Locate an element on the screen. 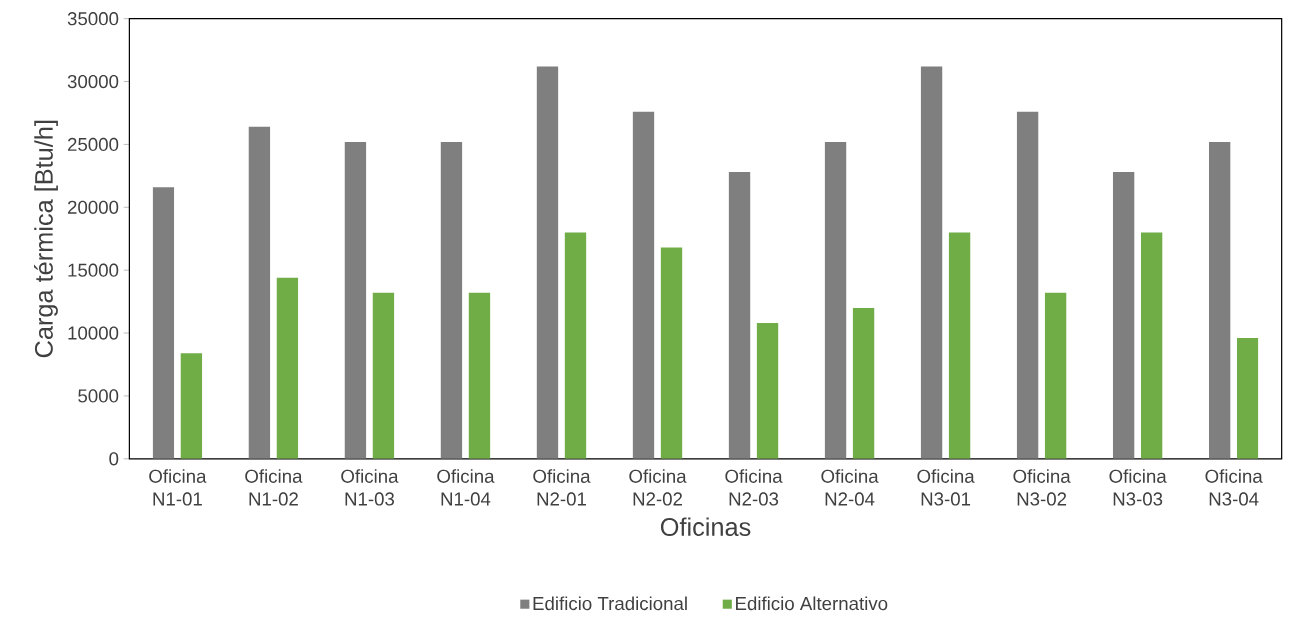 Image resolution: width=1291 pixels, height=632 pixels. legend-label: Edificio Alternativo is located at coordinates (812, 603).